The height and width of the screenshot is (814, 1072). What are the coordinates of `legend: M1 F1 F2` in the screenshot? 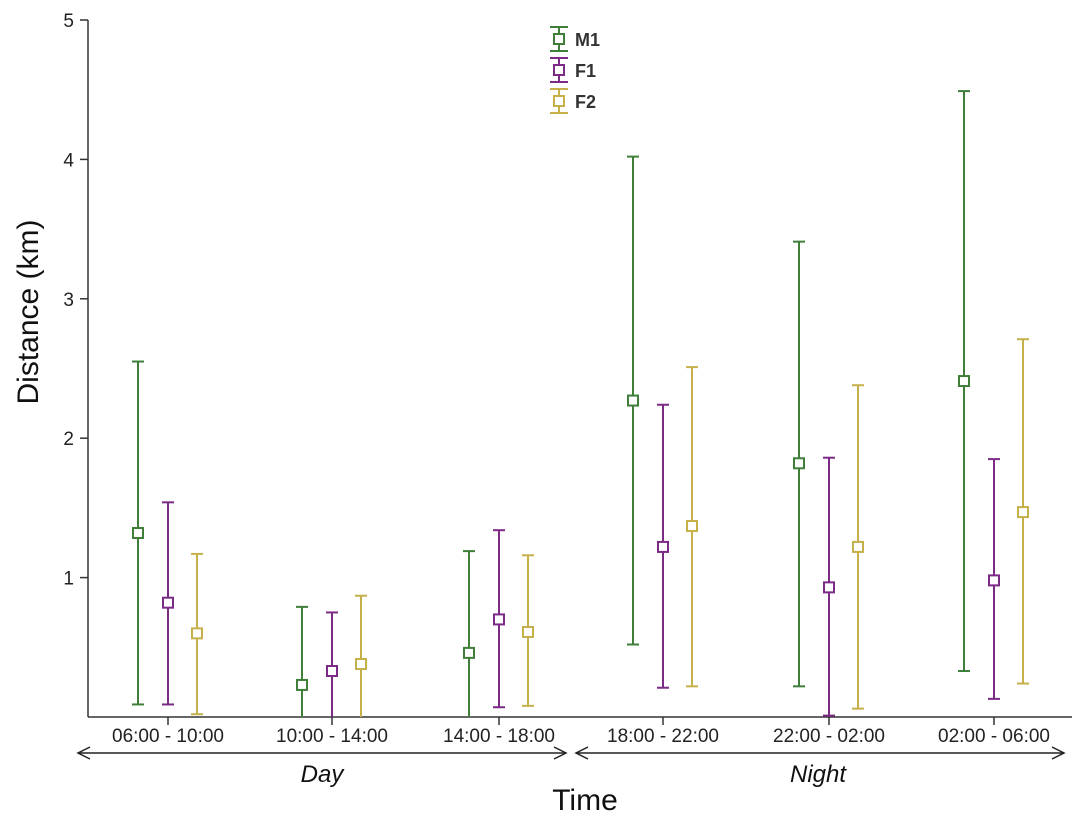 It's located at (575, 70).